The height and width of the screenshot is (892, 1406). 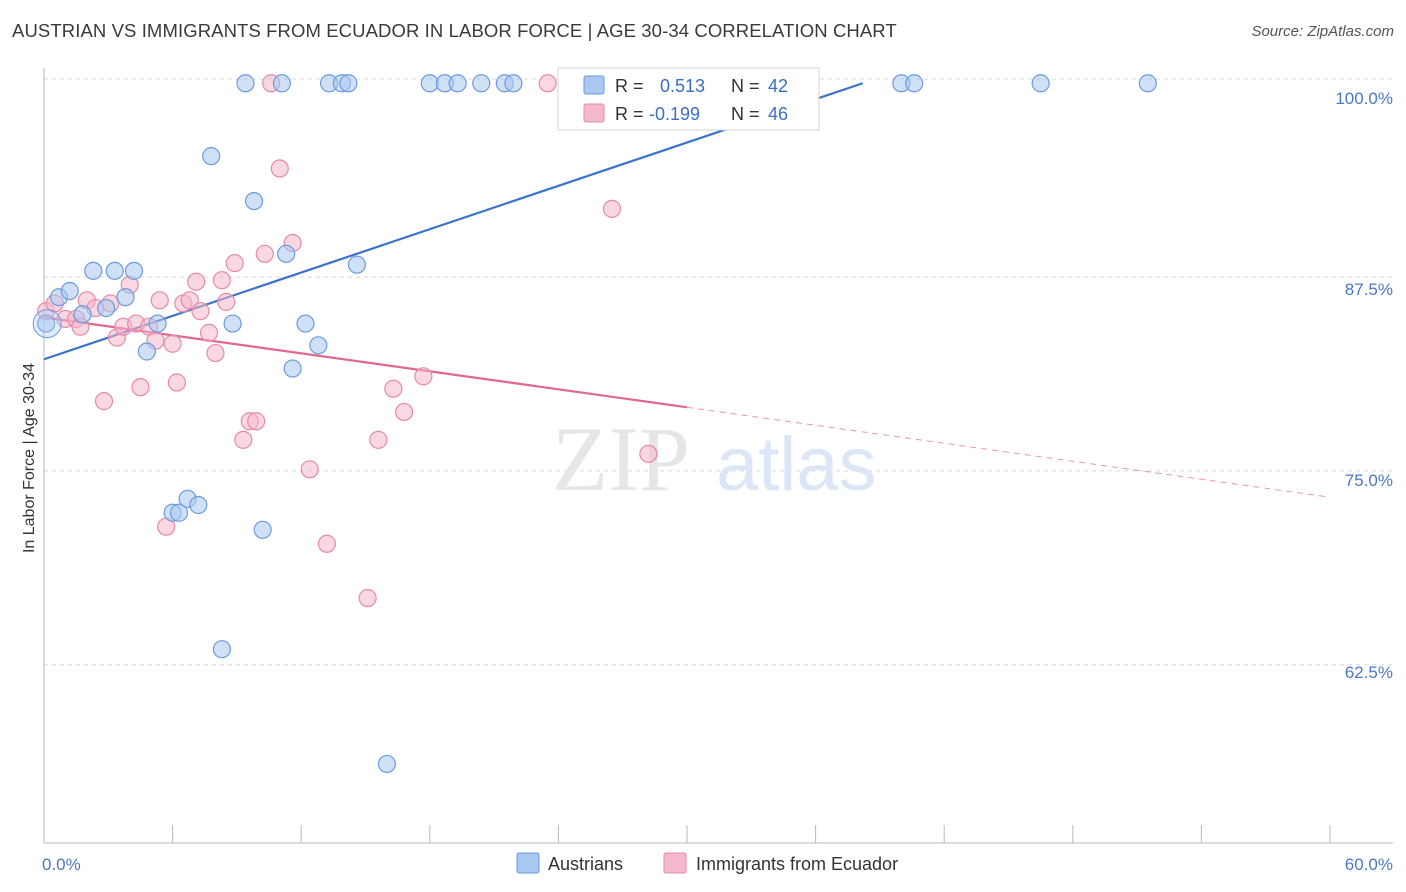 What do you see at coordinates (674, 114) in the screenshot?
I see `legend-r-value-ecuador: -0.199` at bounding box center [674, 114].